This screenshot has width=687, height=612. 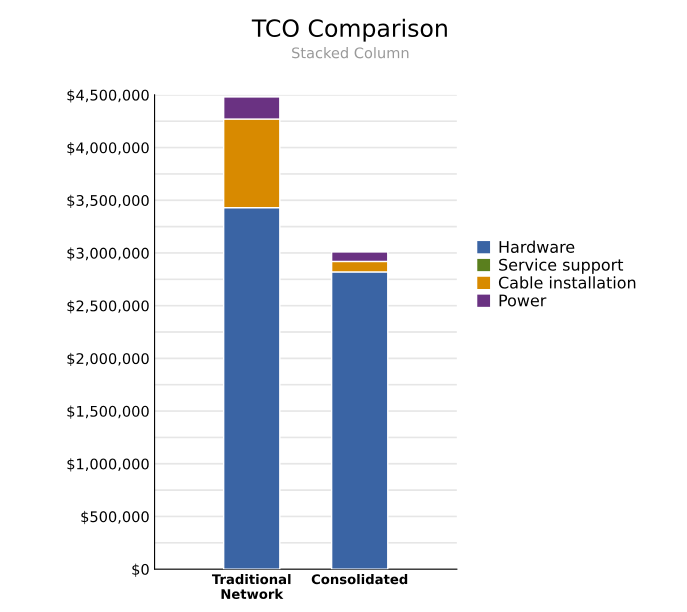 What do you see at coordinates (108, 412) in the screenshot?
I see `y-tick-label: $1,500,000` at bounding box center [108, 412].